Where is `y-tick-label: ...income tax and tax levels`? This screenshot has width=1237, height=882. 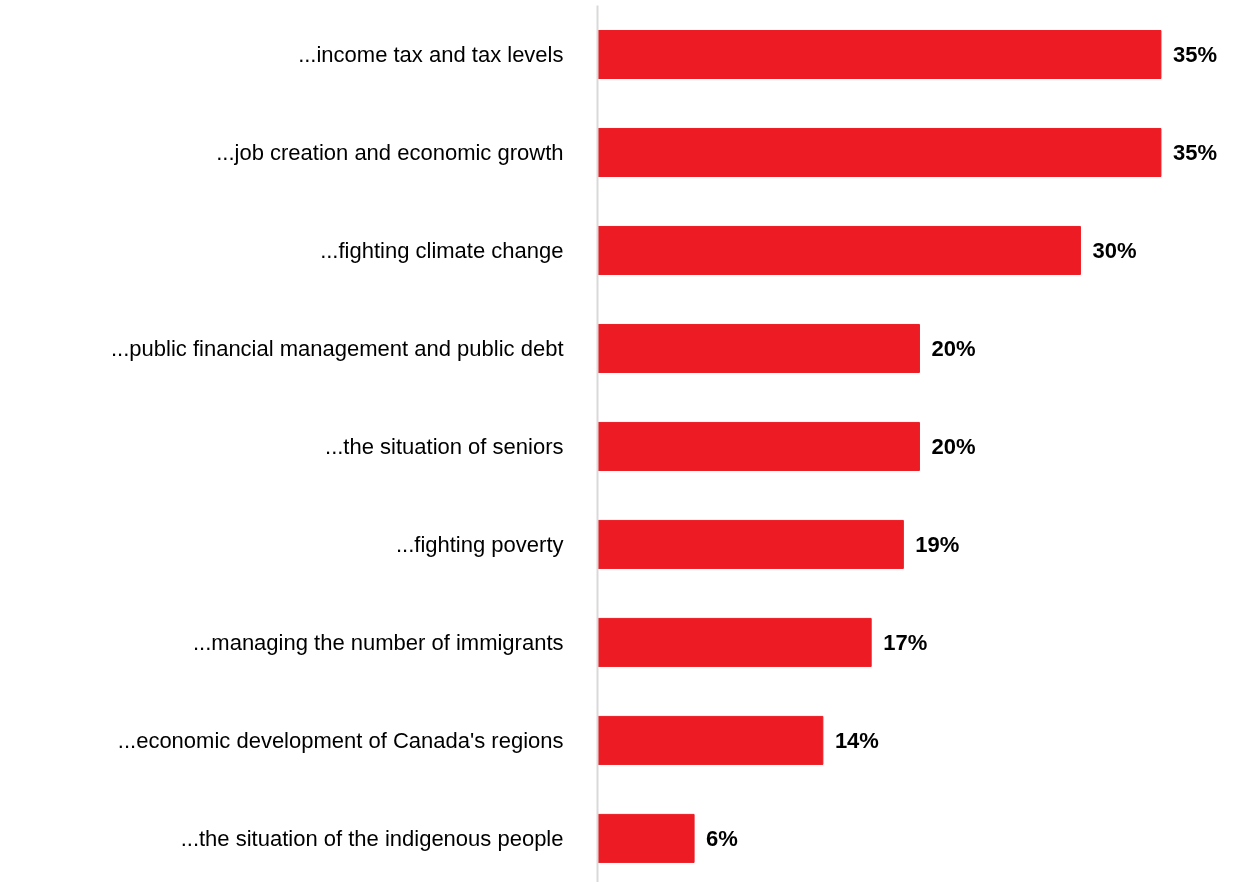 y-tick-label: ...income tax and tax levels is located at coordinates (431, 54).